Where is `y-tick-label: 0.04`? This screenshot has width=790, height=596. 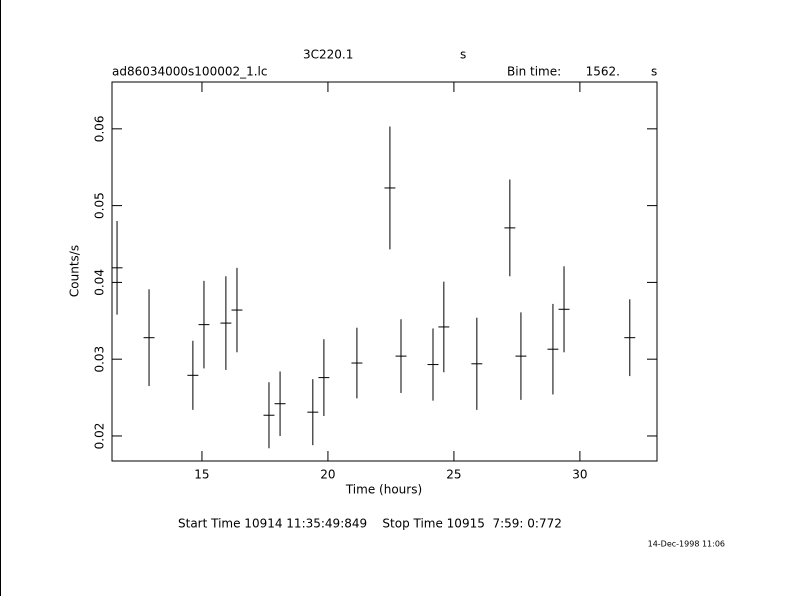
y-tick-label: 0.04 is located at coordinates (100, 282).